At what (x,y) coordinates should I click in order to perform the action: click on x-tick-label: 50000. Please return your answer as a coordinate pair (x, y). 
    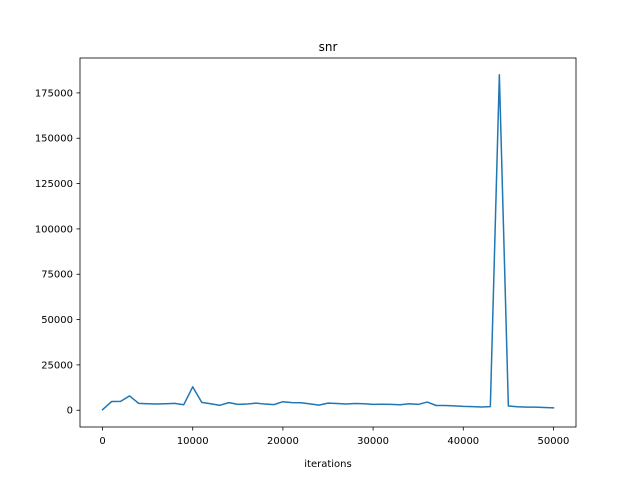
    Looking at the image, I should click on (554, 441).